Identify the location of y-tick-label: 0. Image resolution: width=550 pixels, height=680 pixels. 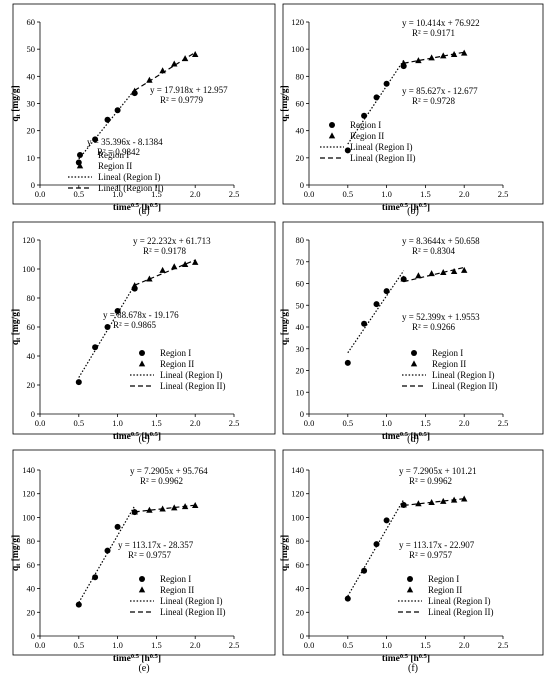
(302, 414).